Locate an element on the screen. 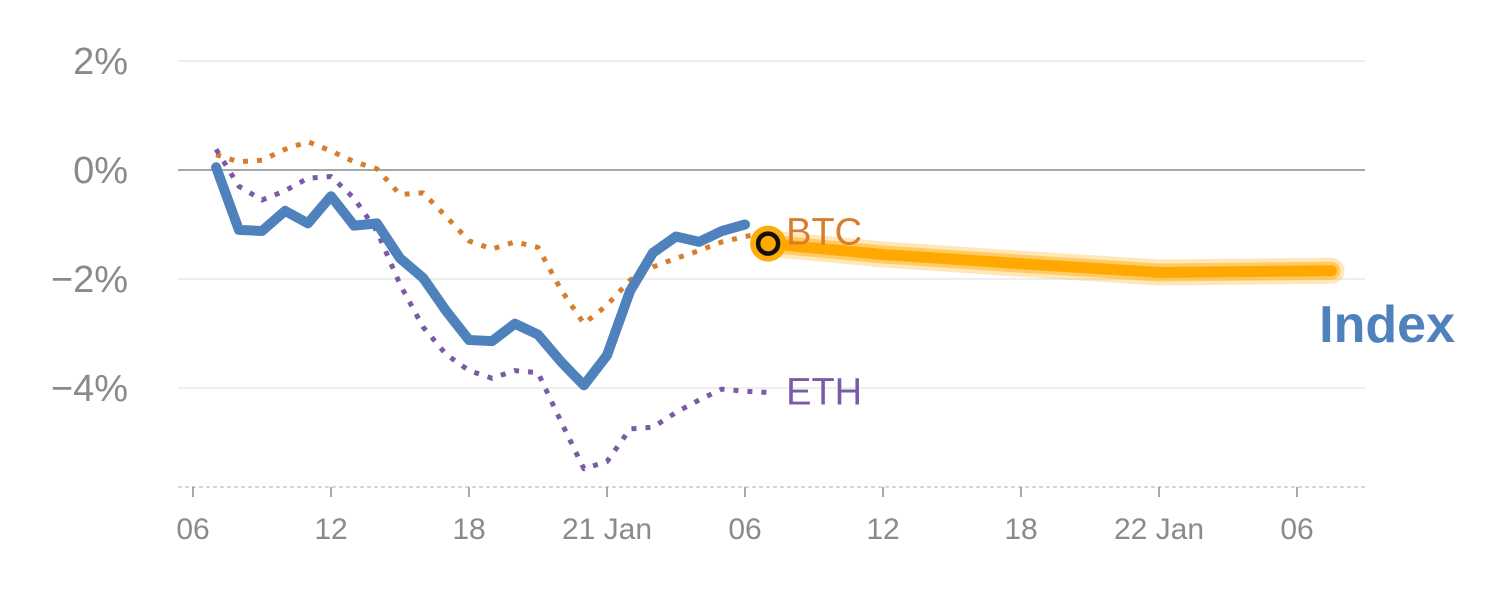 The width and height of the screenshot is (1500, 600). current-point-marker is located at coordinates (768, 243).